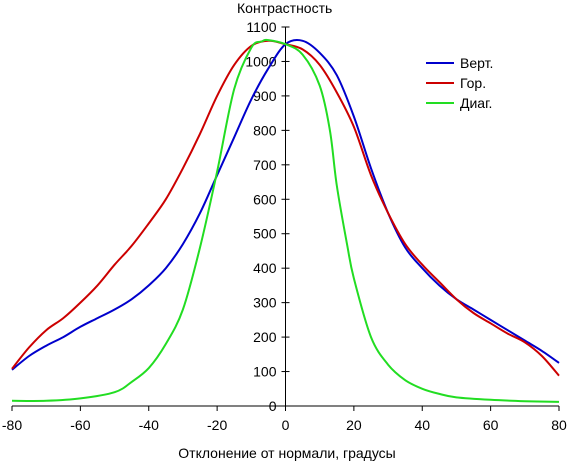  Describe the element at coordinates (267, 216) in the screenshot. I see `y-axis-ticks: 0 100 200 300 400 500 600 700 800 900 1000 1100` at that location.